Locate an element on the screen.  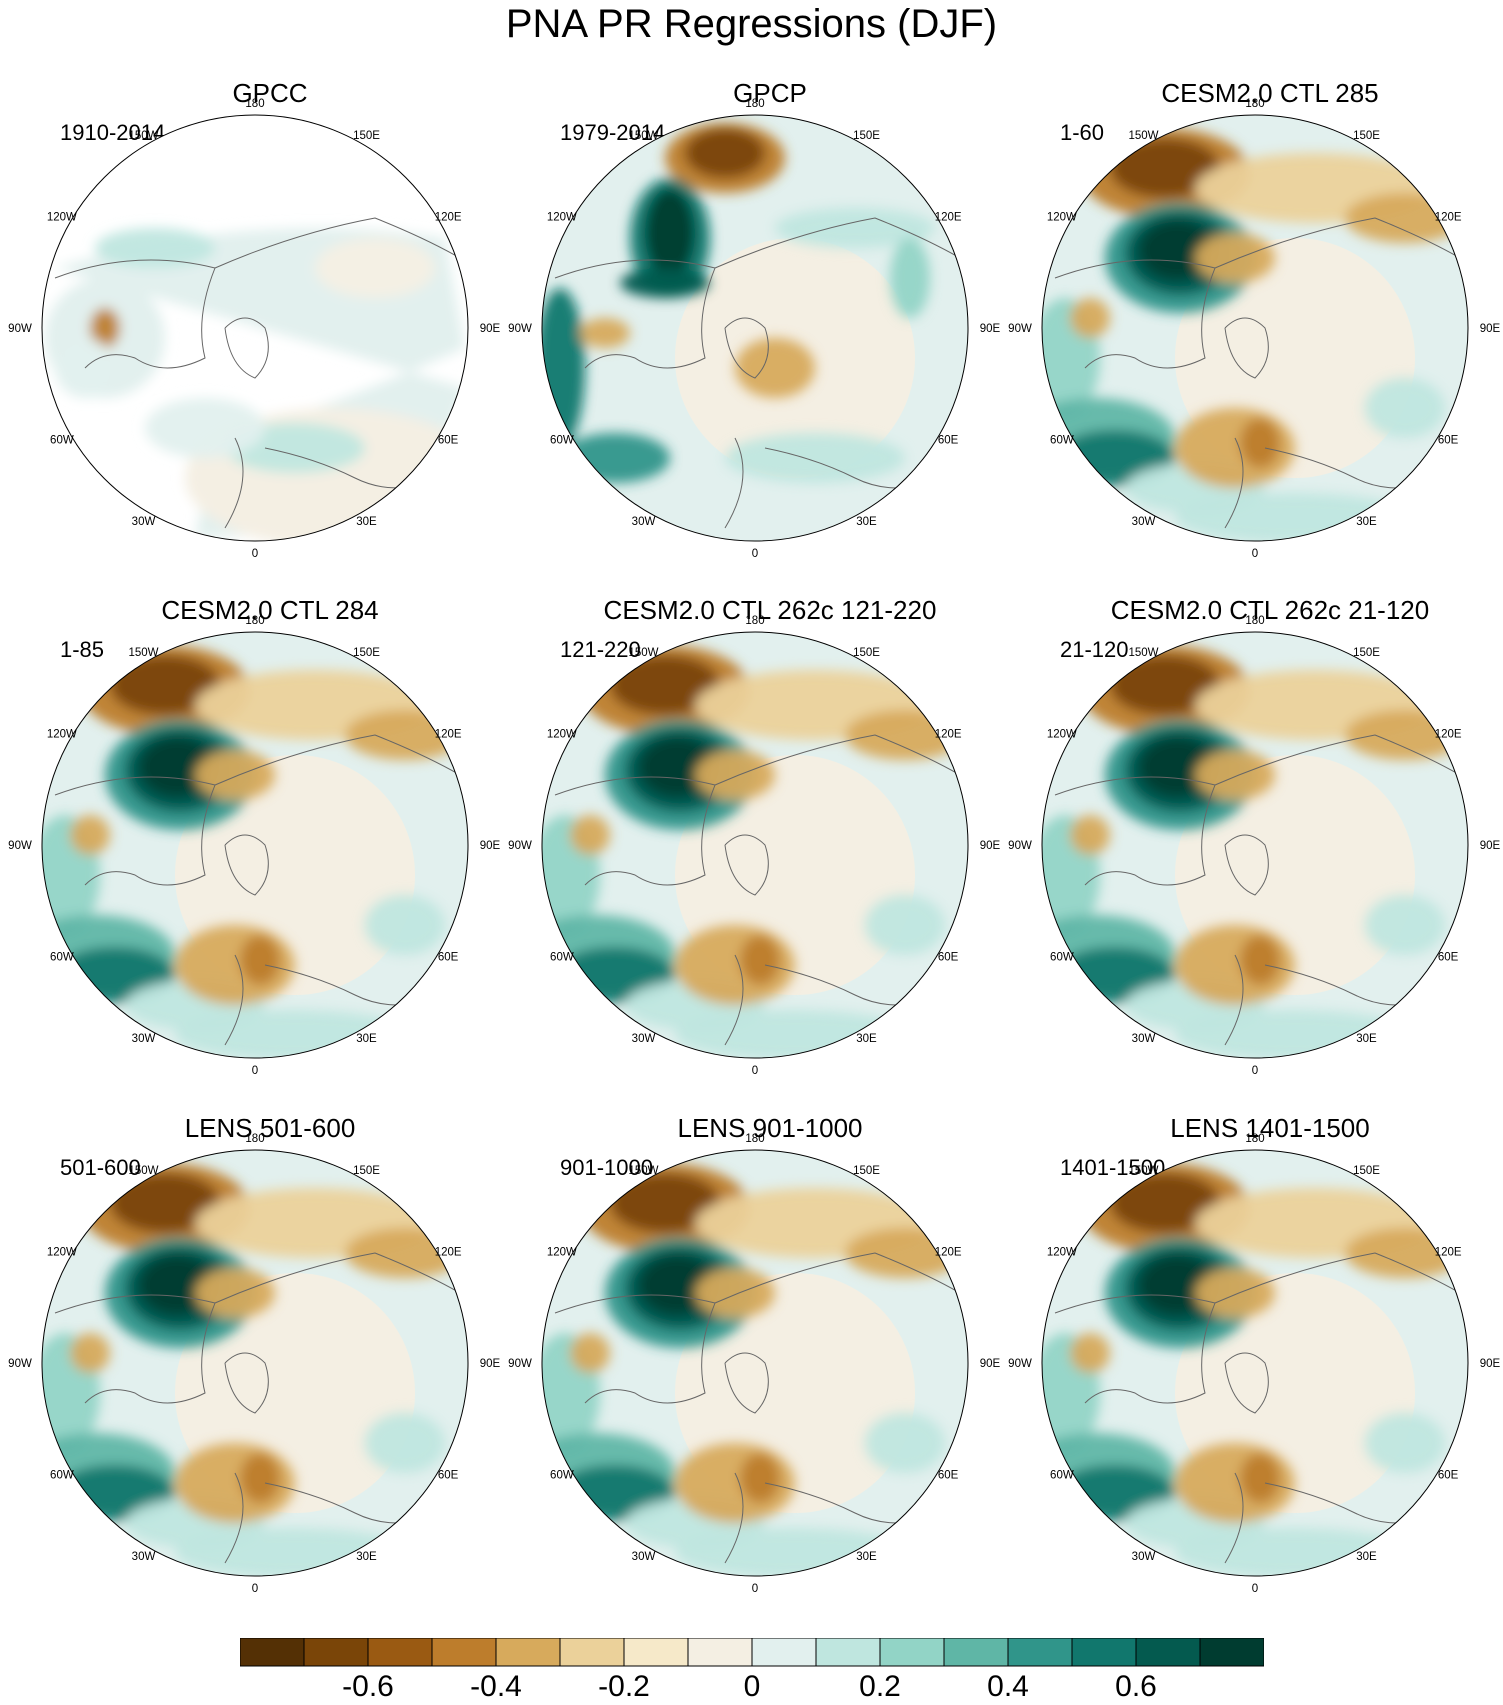
panel-title: GPCP is located at coordinates (770, 93).